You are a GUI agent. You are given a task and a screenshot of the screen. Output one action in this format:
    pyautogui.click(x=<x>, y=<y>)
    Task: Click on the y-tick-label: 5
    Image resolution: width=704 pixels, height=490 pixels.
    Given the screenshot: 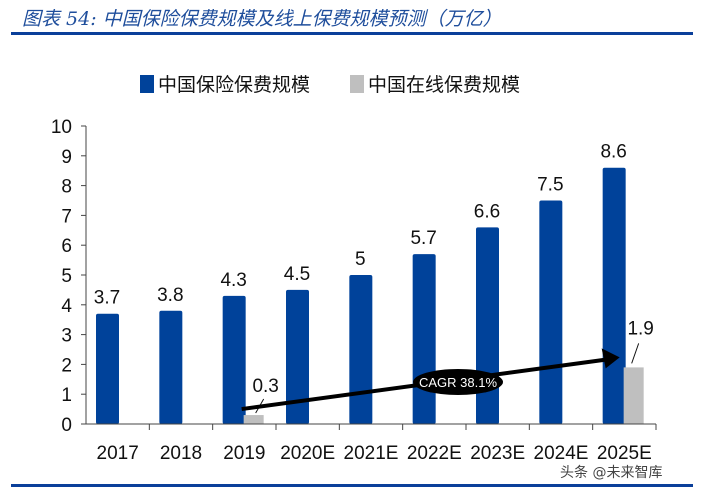 What is the action you would take?
    pyautogui.click(x=66, y=276)
    